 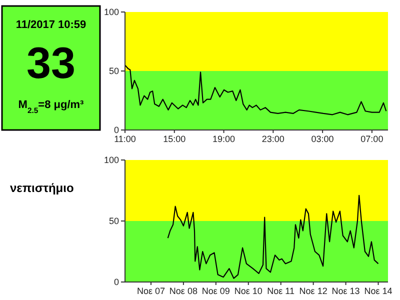 I want to click on x-tick-label: 19:00, so click(x=224, y=139).